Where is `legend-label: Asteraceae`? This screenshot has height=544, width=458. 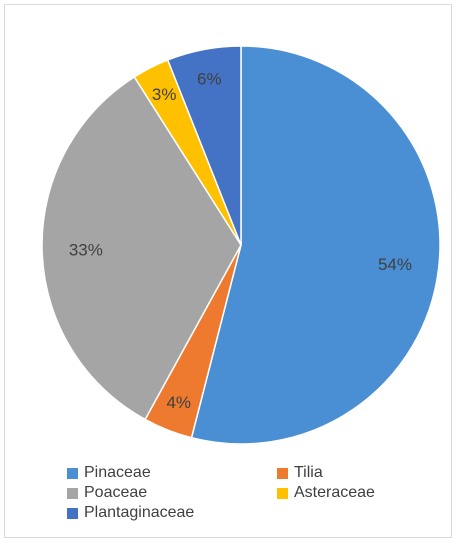
legend-label: Asteraceae is located at coordinates (334, 492).